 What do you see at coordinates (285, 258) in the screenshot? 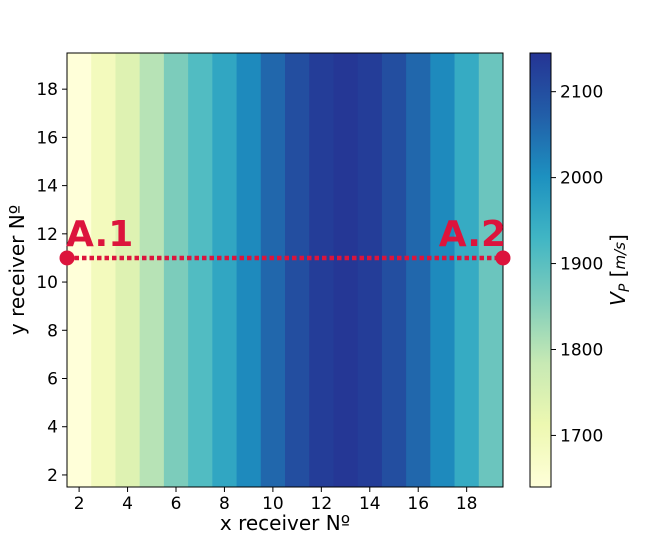
I see `profile-line` at bounding box center [285, 258].